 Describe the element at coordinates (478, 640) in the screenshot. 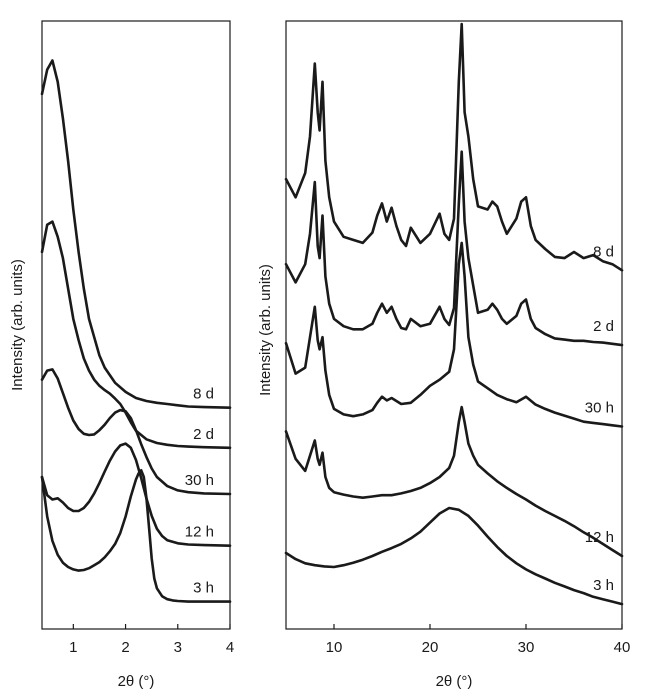

I see `right-x-ticks: 10 20 30 40` at that location.